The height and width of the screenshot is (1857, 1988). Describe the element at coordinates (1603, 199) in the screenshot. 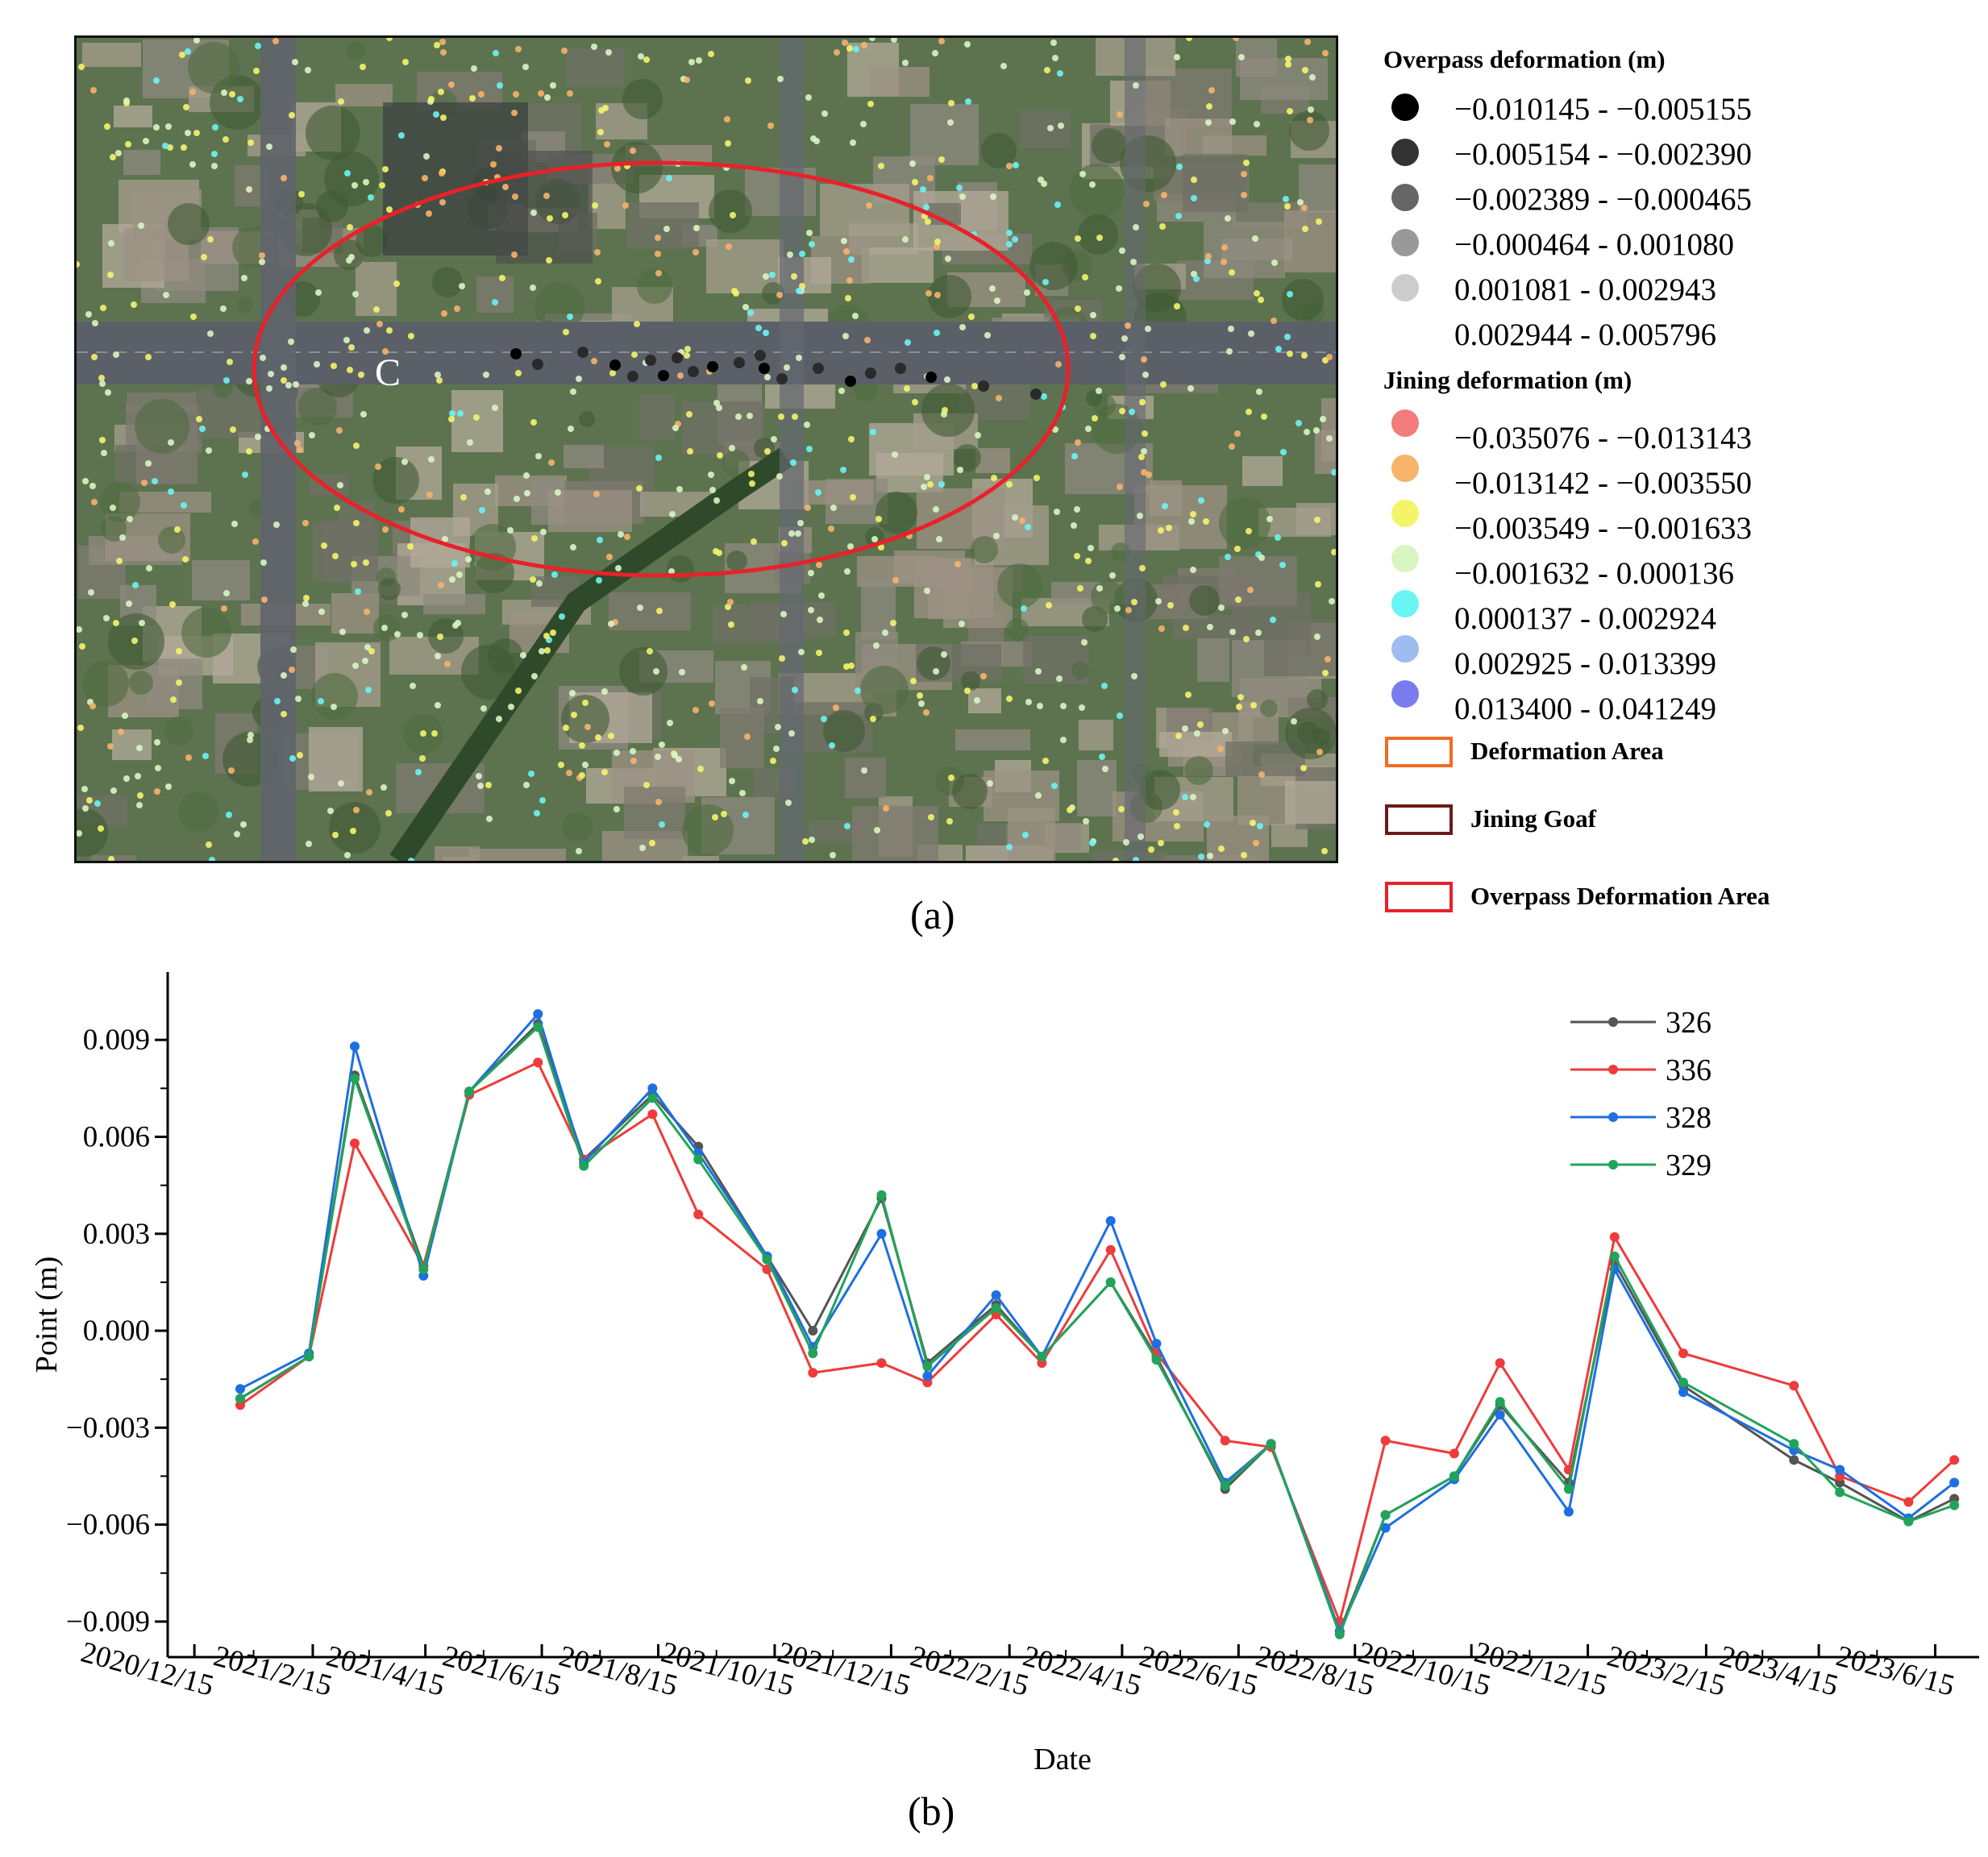

I see `legend-item-label: −0.002389 - −0.000465` at that location.